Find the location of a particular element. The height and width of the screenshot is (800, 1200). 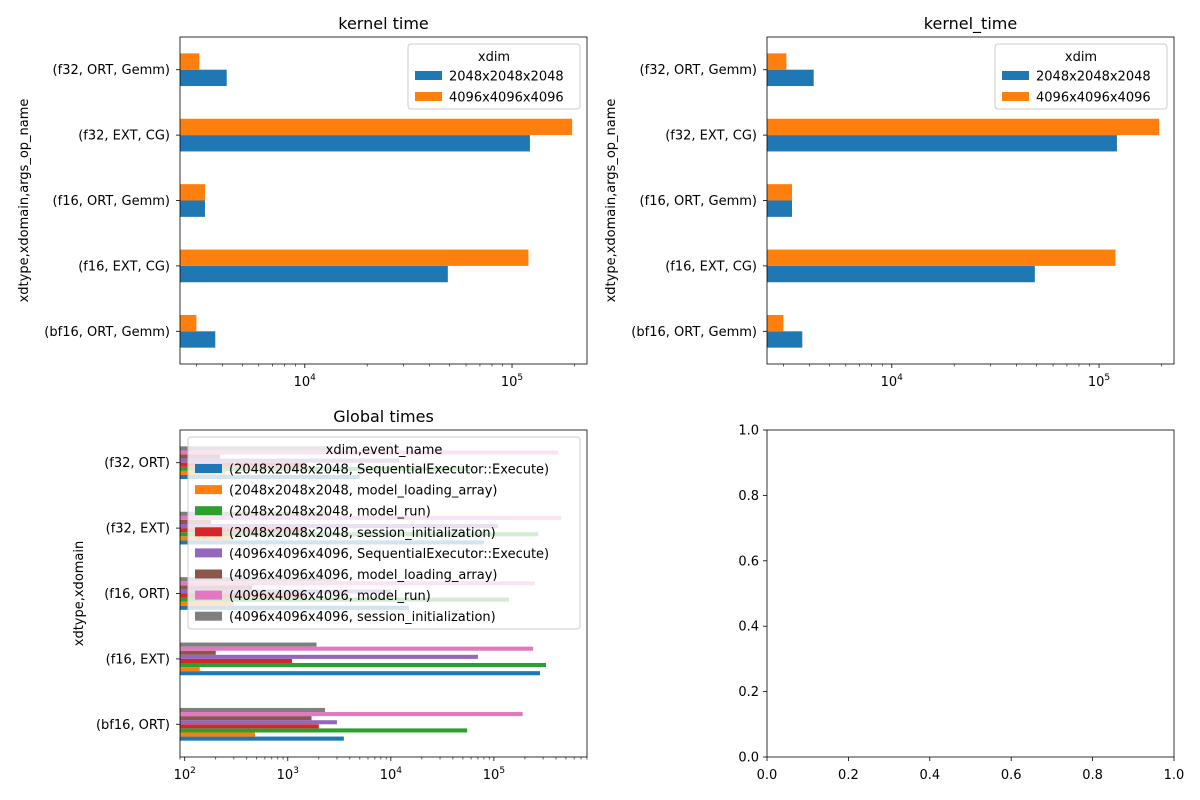

legend-title: xdim,event_name is located at coordinates (384, 450).